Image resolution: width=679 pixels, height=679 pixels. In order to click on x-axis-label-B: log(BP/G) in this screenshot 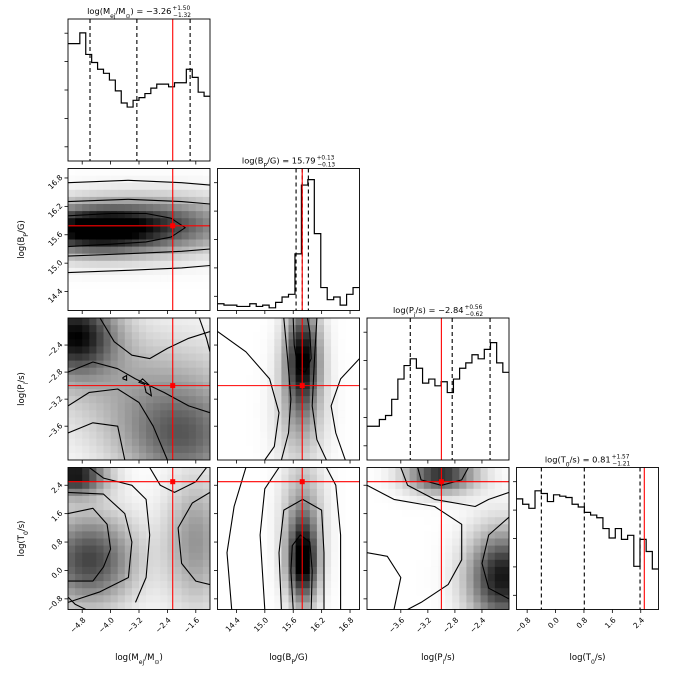, I will do `click(288, 659)`.